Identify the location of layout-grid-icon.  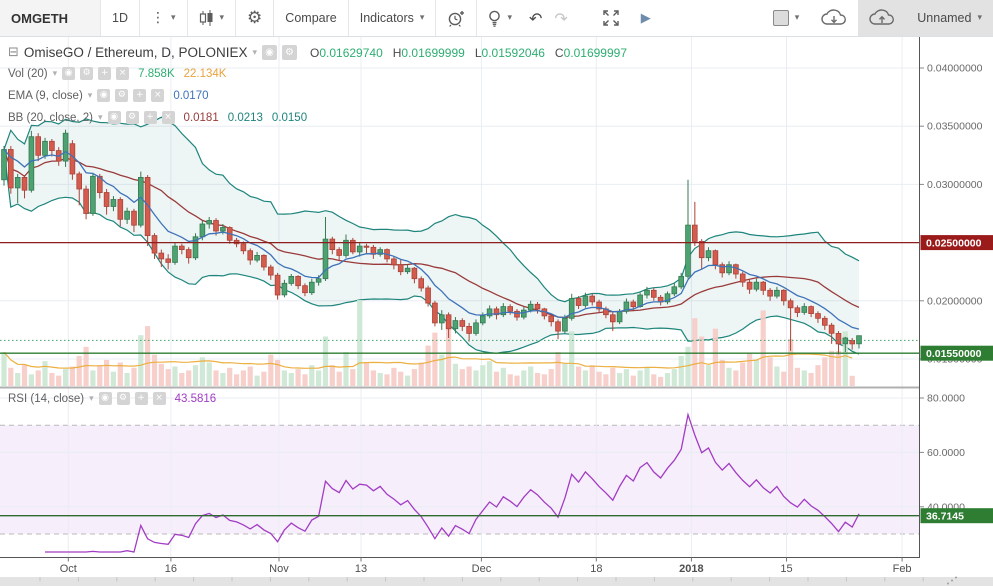
(780, 18).